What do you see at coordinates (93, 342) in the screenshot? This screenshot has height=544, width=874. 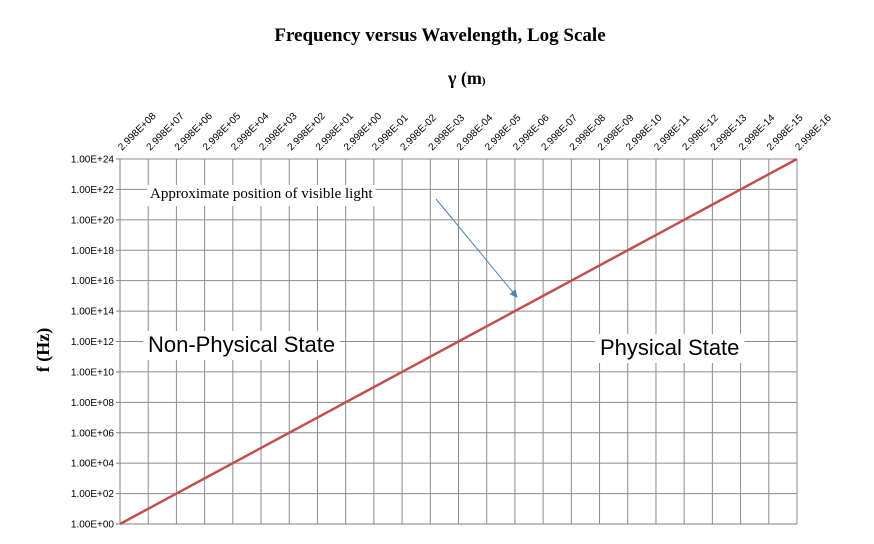 I see `y-tick-label: 1.00E+12` at bounding box center [93, 342].